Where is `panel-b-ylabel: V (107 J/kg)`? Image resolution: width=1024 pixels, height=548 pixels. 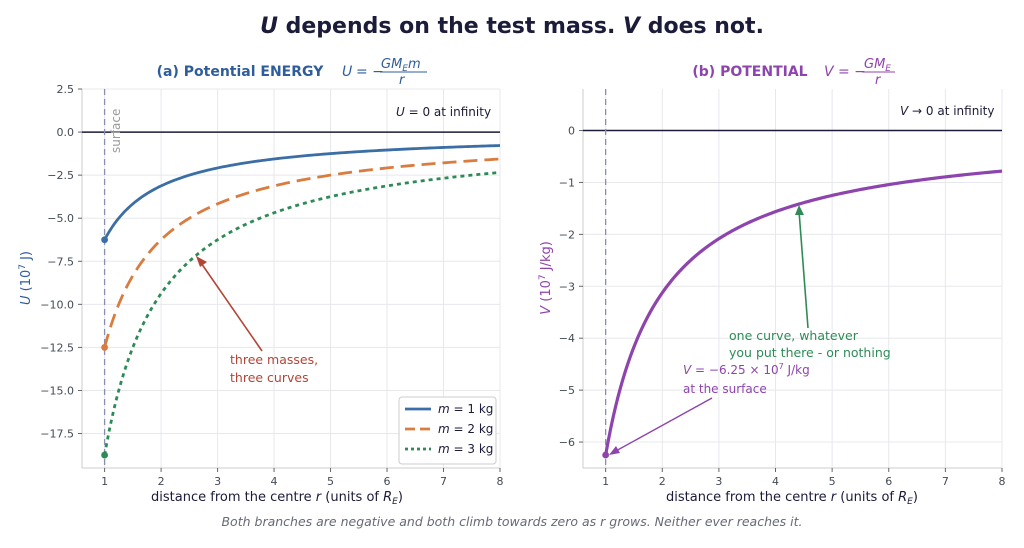 panel-b-ylabel: V (107 J/kg) is located at coordinates (546, 278).